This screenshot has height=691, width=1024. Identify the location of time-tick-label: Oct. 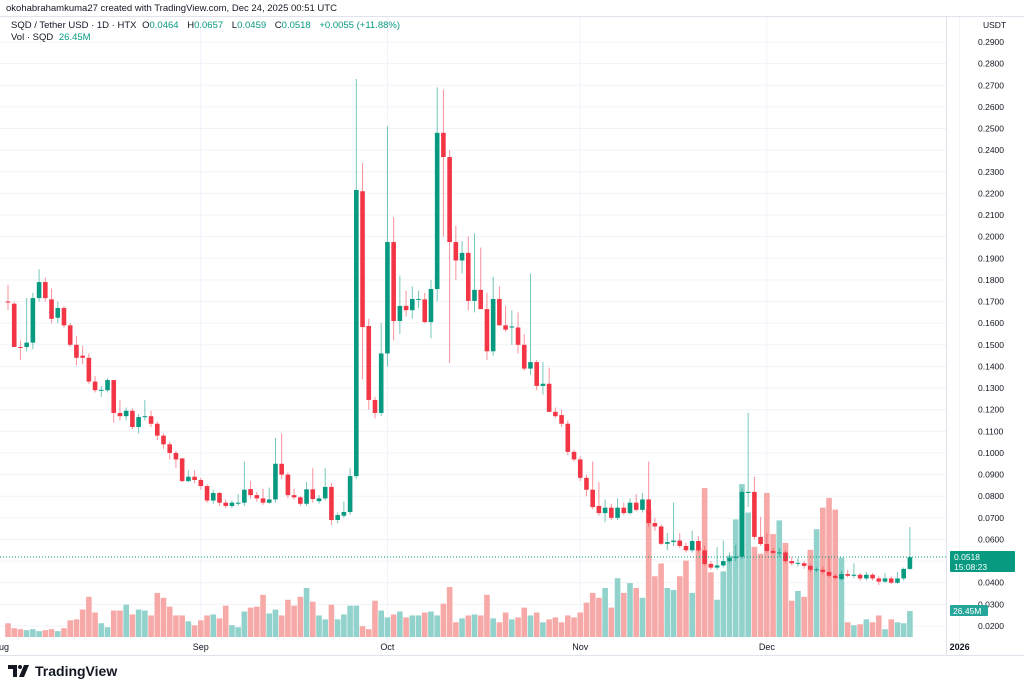
(387, 647).